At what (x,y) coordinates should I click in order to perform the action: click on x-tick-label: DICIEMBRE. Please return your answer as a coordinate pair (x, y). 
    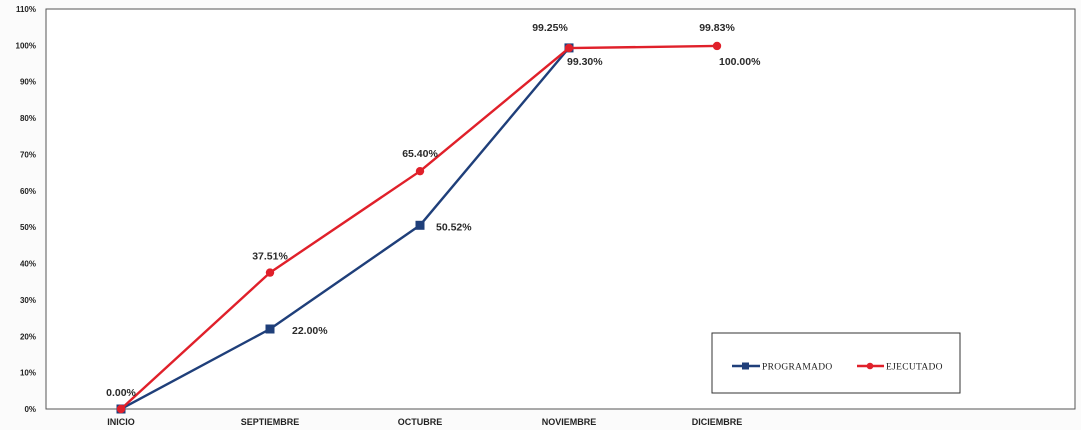
    Looking at the image, I should click on (717, 422).